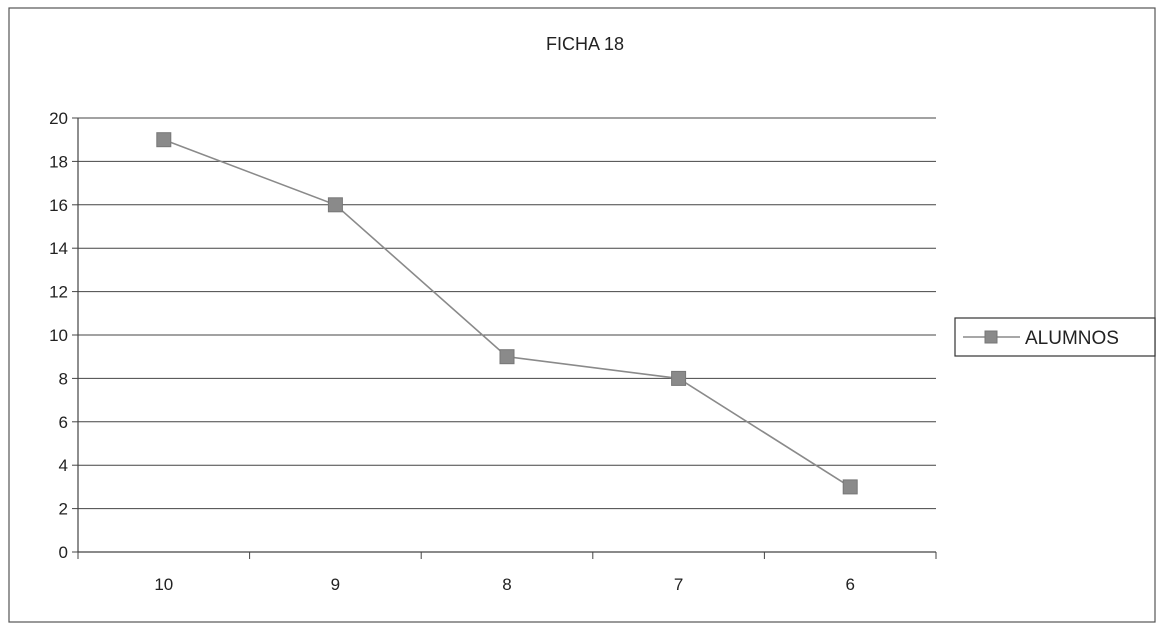  Describe the element at coordinates (1072, 338) in the screenshot. I see `legend-label-alumnos: ALUMNOS` at that location.